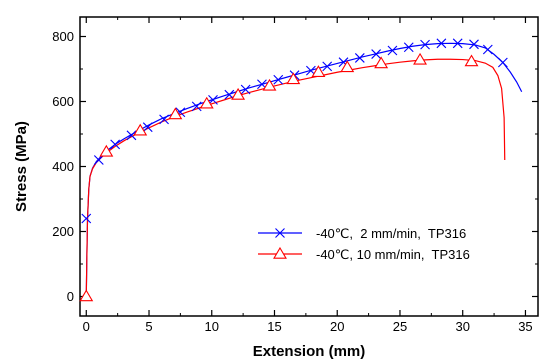 This screenshot has width=546, height=363. What do you see at coordinates (70, 296) in the screenshot?
I see `y-tick-label: 0` at bounding box center [70, 296].